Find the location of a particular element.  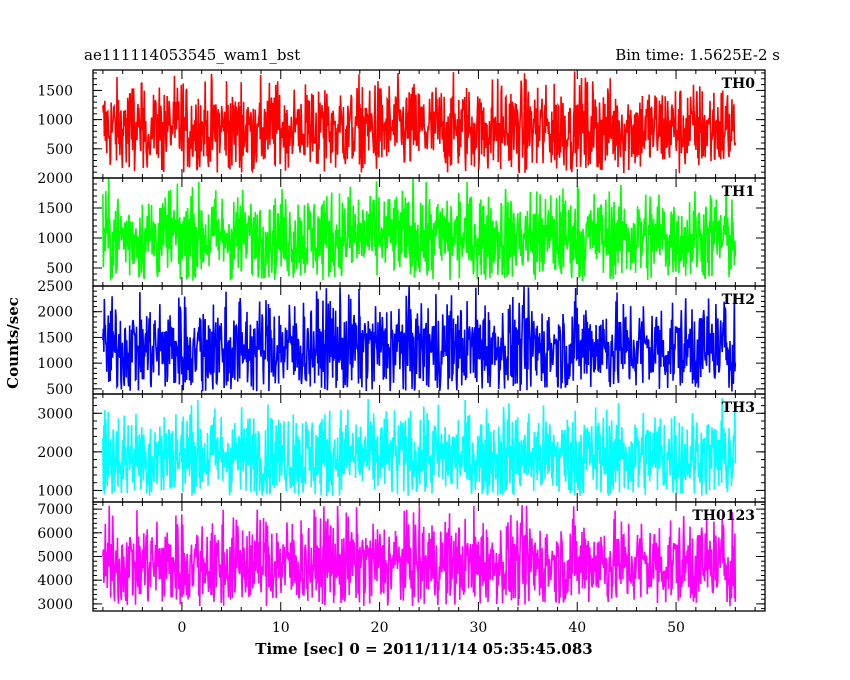

x-tick-label: 50 is located at coordinates (676, 628).